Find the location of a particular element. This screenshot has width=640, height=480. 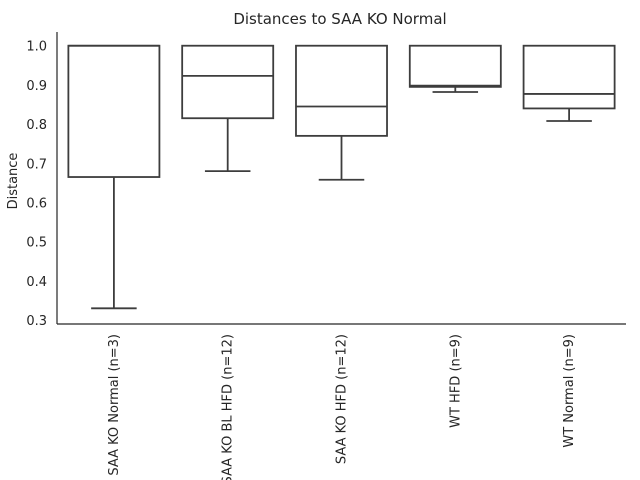

x-tick-label: SAA KO BL HFD (n=12) is located at coordinates (228, 407).